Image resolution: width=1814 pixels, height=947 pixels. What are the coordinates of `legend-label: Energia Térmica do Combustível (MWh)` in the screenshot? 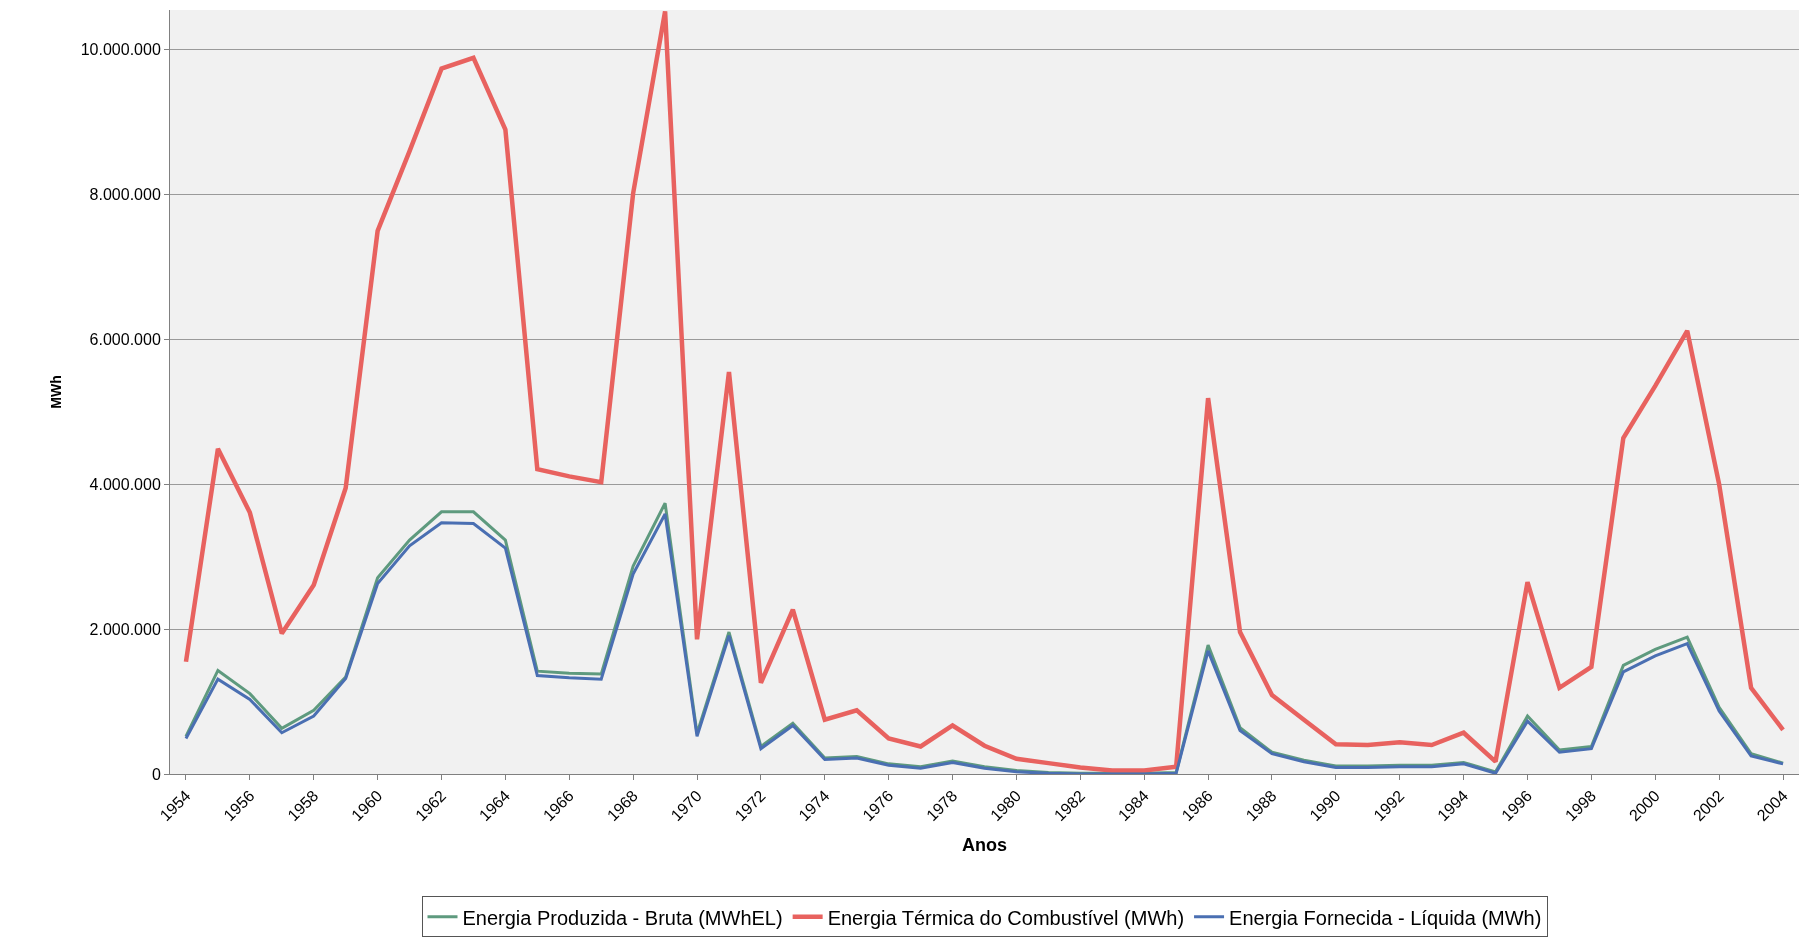 It's located at (1006, 917).